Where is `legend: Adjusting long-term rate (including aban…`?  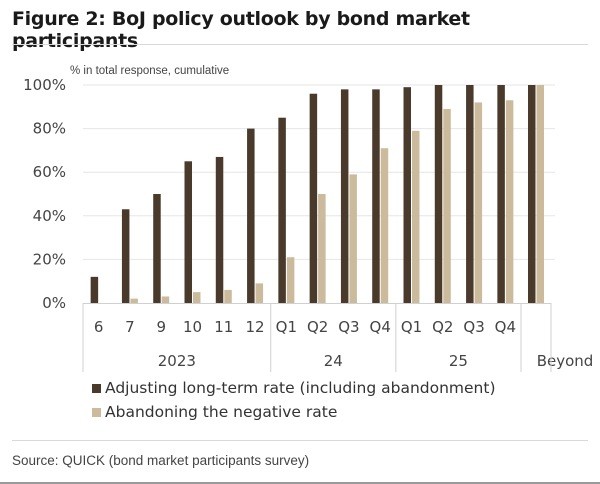
legend: Adjusting long-term rate (including aban… is located at coordinates (294, 400).